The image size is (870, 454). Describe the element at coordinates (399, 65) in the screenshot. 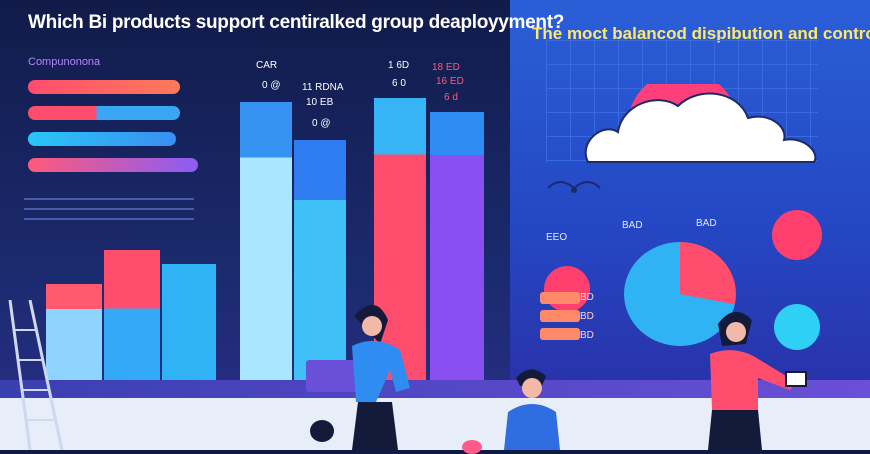

I see `label-bd: 1 6D` at that location.